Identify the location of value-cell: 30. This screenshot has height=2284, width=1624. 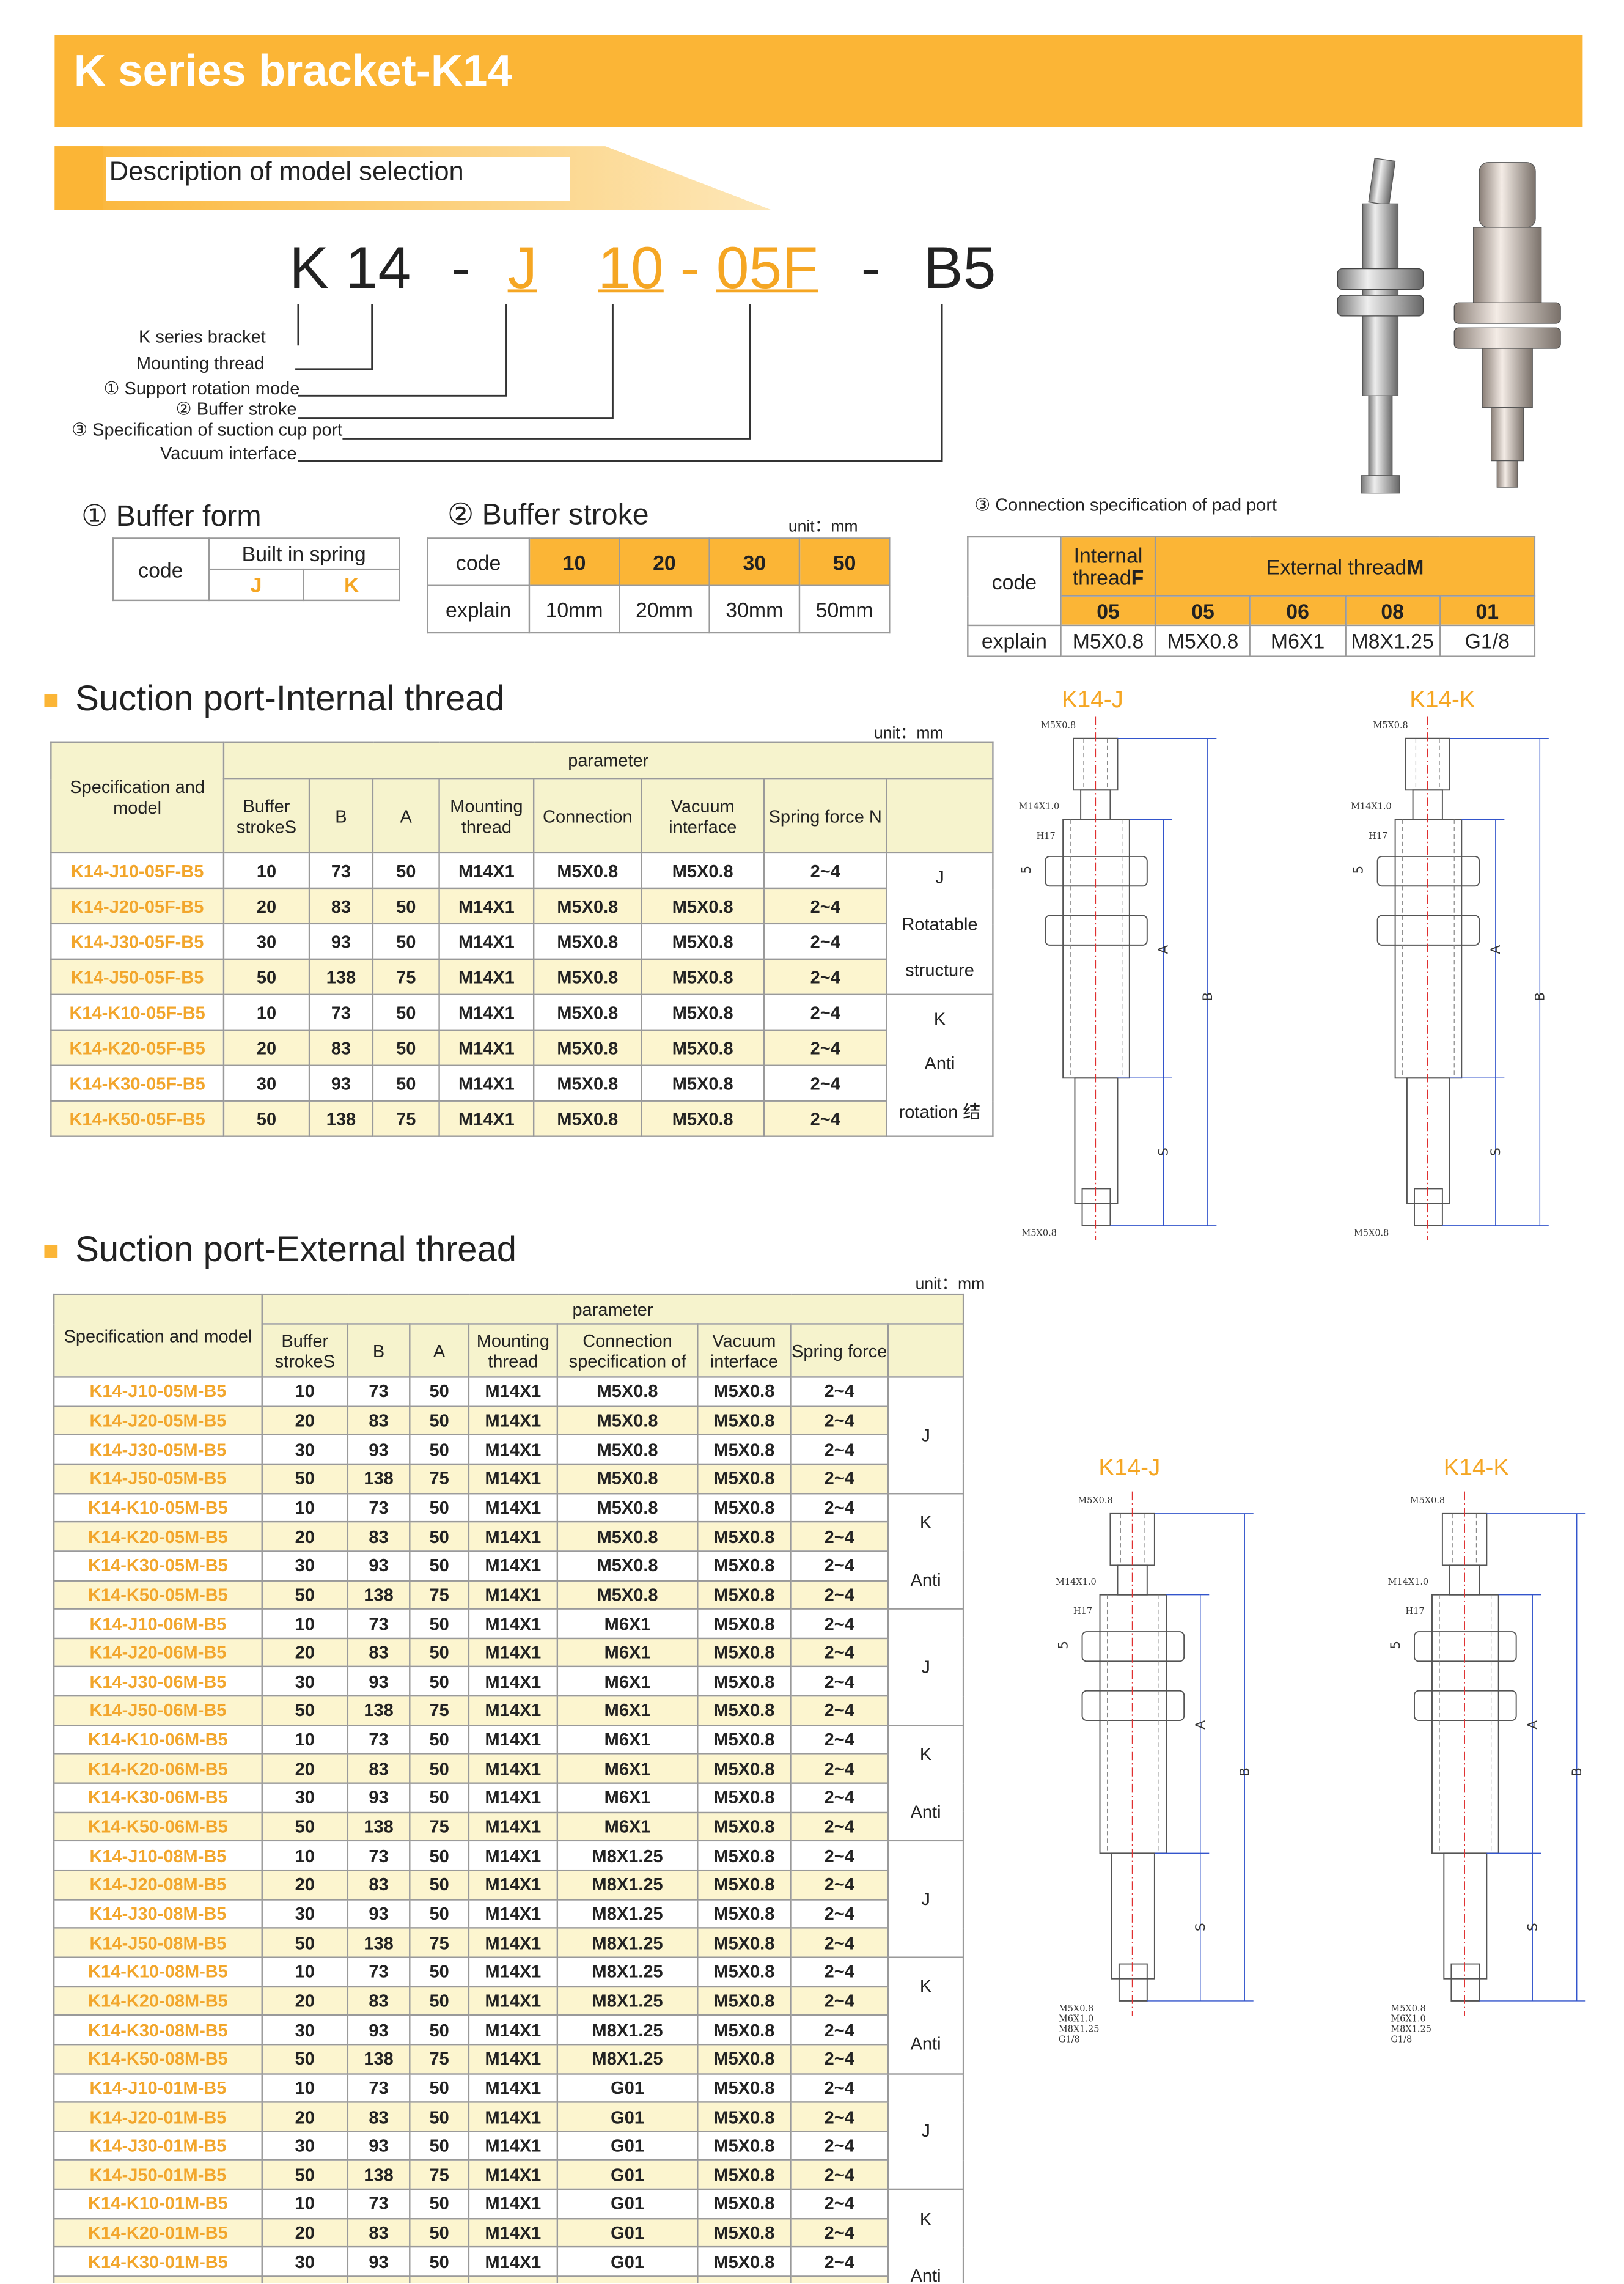
(266, 941).